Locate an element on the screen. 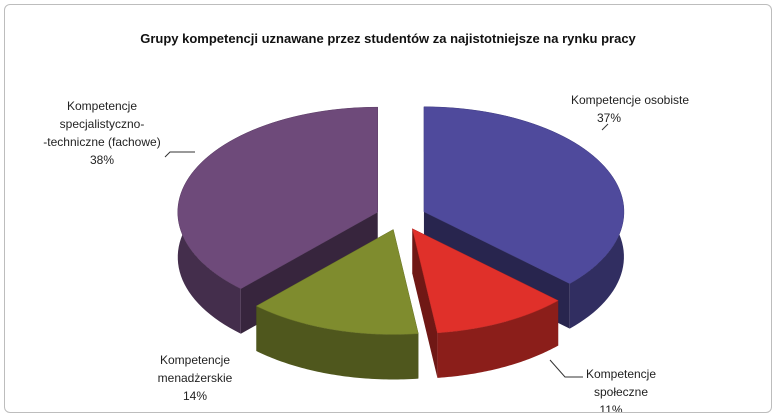  slice-label: Kompetencje społeczne is located at coordinates (621, 383).